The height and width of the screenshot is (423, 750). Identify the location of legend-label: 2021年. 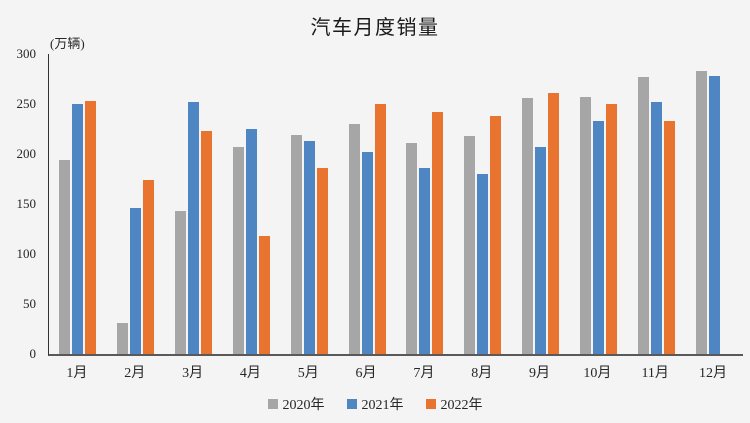
(382, 405).